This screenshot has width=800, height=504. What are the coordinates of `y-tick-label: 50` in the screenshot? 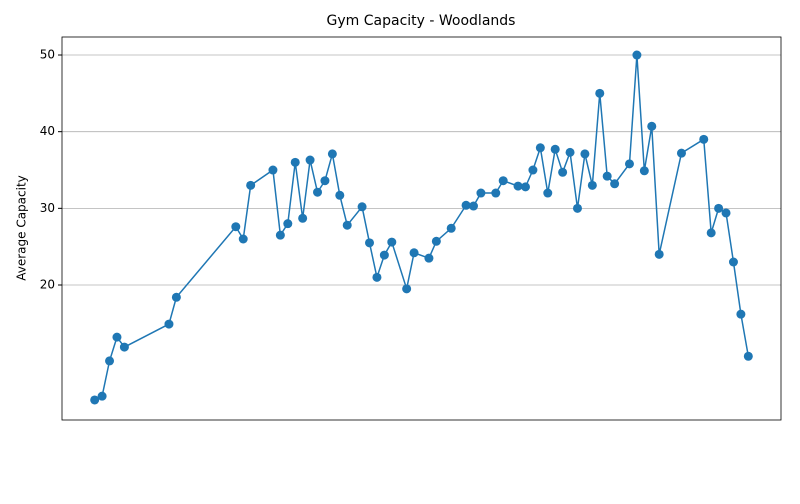 It's located at (47, 55).